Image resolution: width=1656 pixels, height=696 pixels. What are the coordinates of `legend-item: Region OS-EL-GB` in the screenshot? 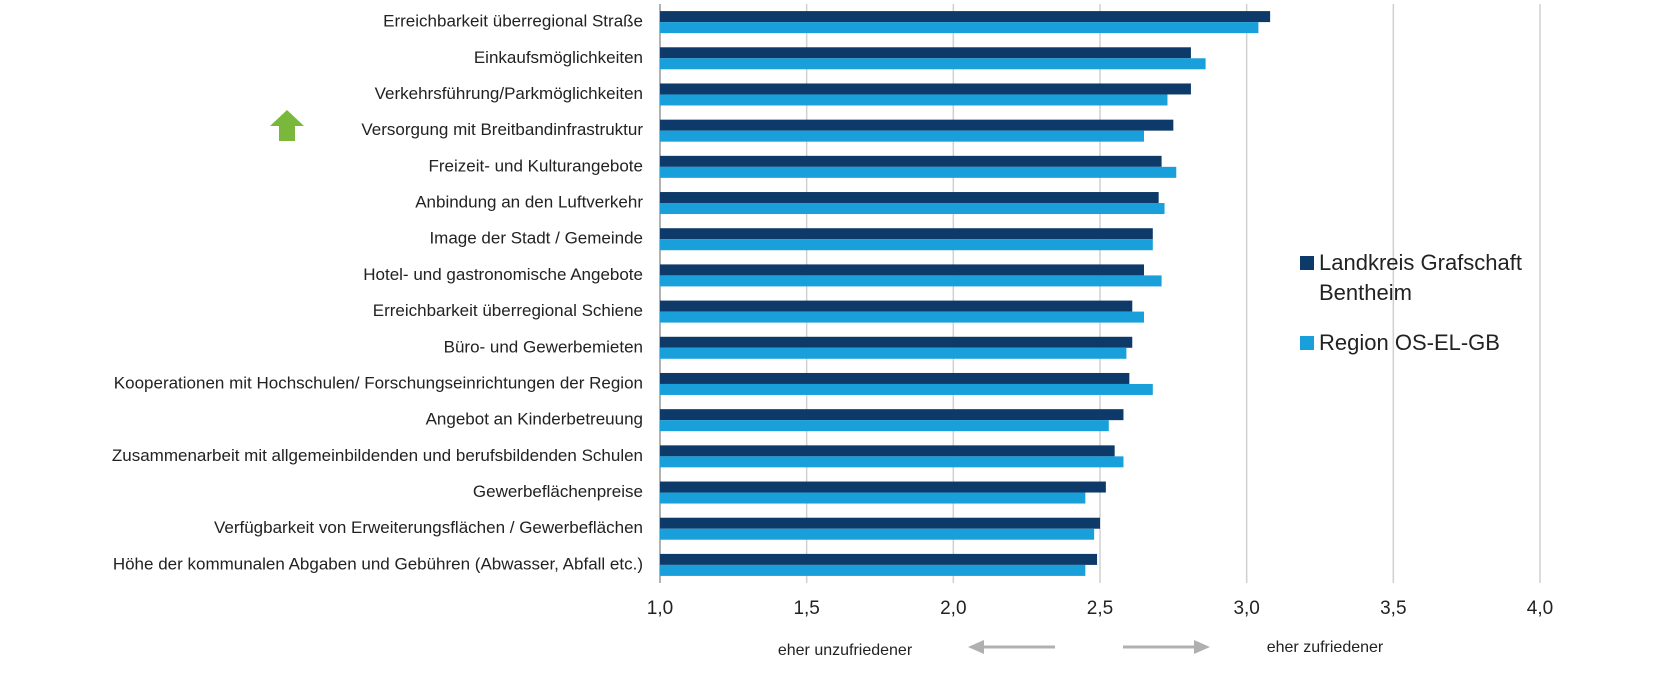 It's located at (1430, 343).